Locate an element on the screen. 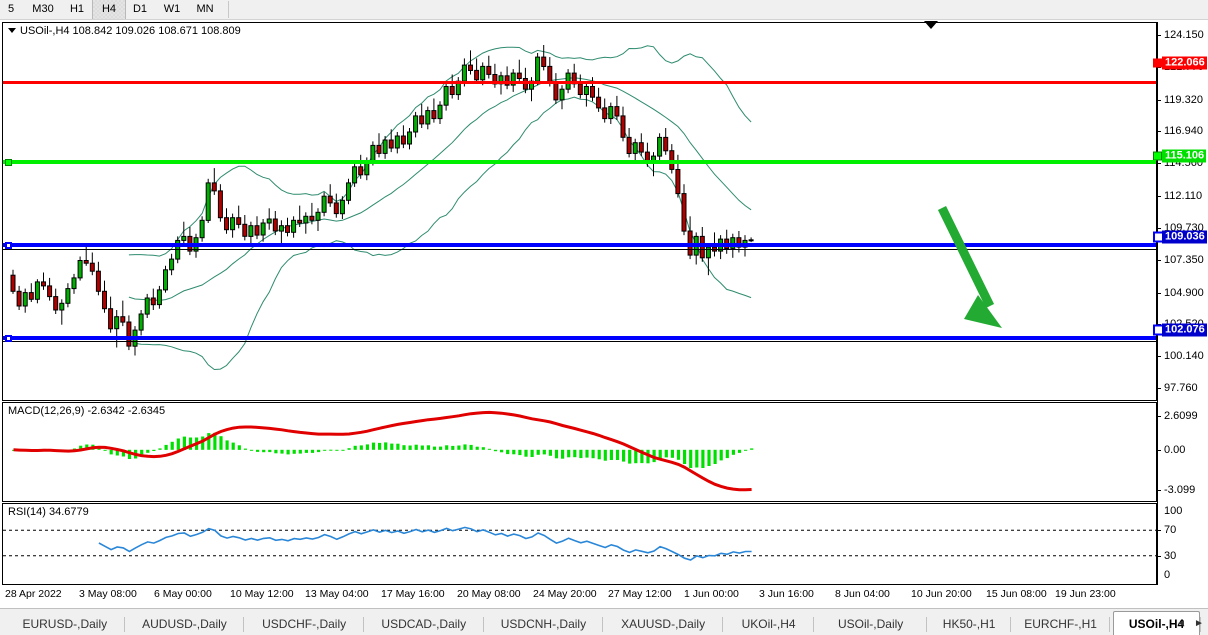 Image resolution: width=1208 pixels, height=635 pixels. chart-tab: HK50-,H1 is located at coordinates (969, 624).